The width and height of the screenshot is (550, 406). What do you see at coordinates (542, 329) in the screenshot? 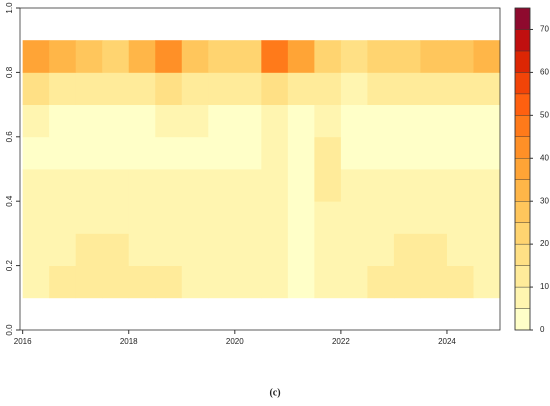
I see `colorbar-tick-label: 0` at bounding box center [542, 329].